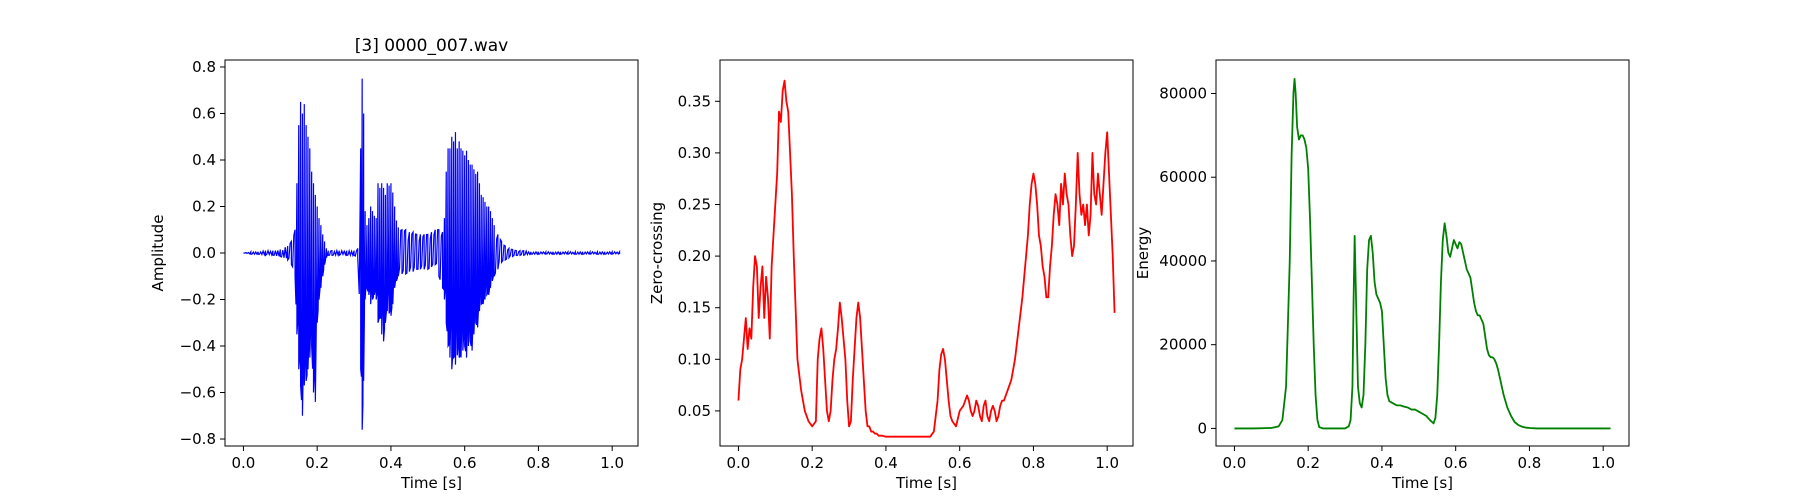 Image resolution: width=1800 pixels, height=500 pixels. Describe the element at coordinates (204, 253) in the screenshot. I see `y-tick-label: 0.0` at that location.